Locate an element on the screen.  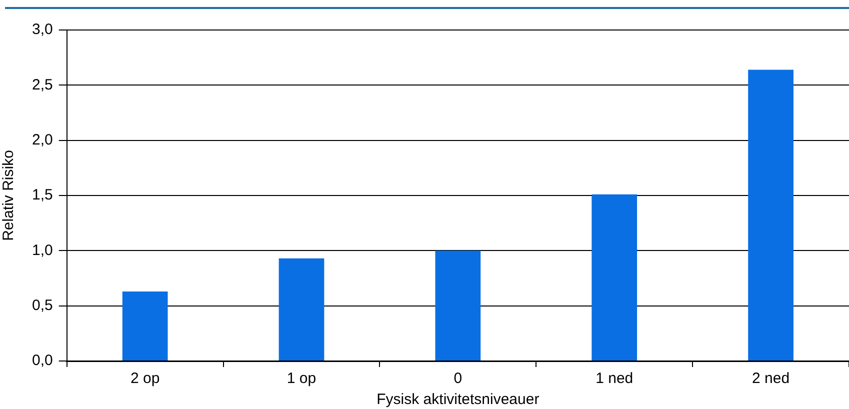
x-tick-label: 1 ned is located at coordinates (615, 379).